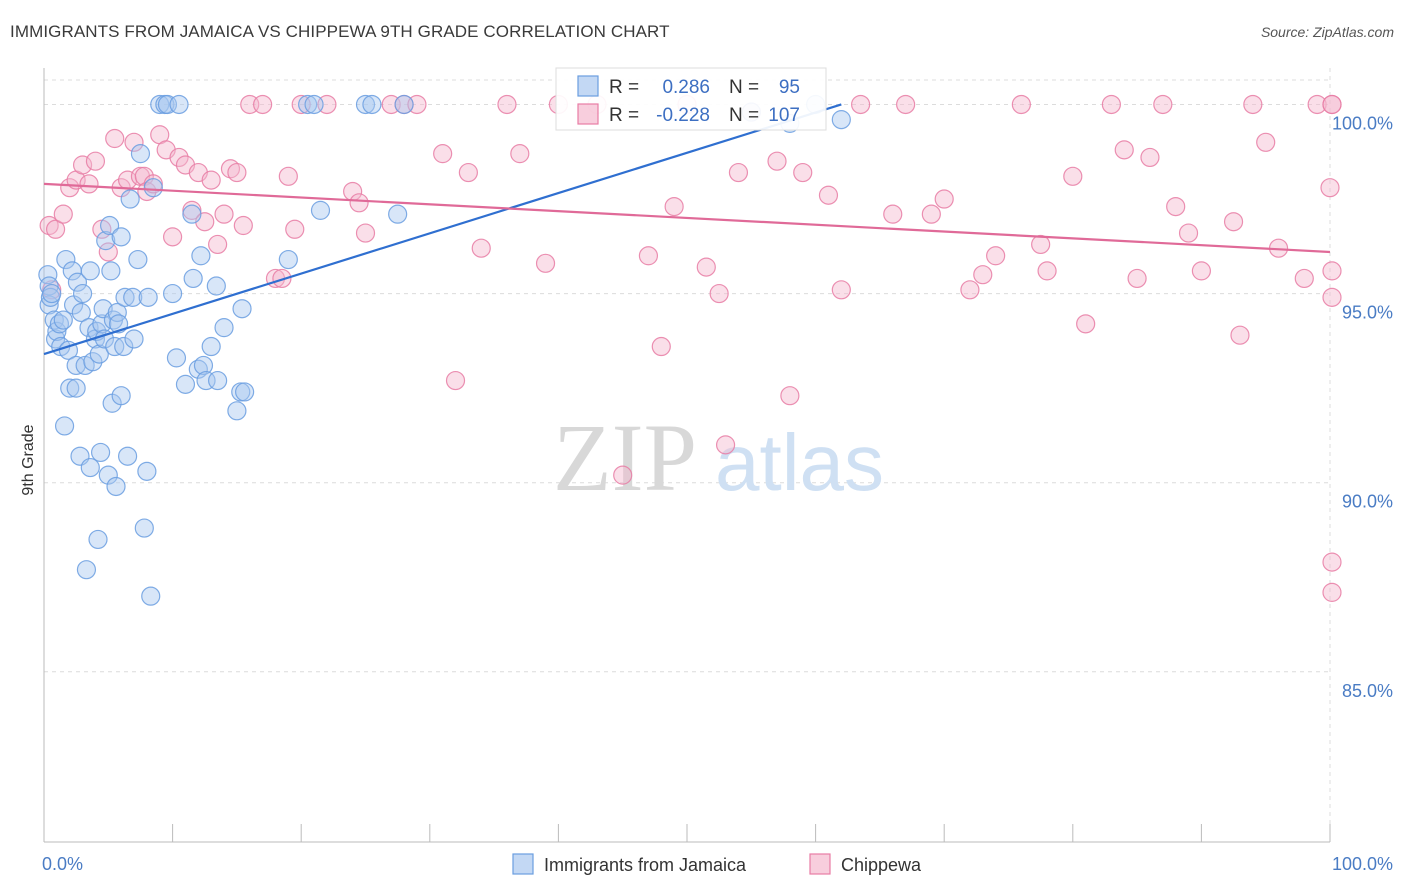 The image size is (1406, 892). What do you see at coordinates (1367, 502) in the screenshot?
I see `y-tick-label: 90.0%` at bounding box center [1367, 502].